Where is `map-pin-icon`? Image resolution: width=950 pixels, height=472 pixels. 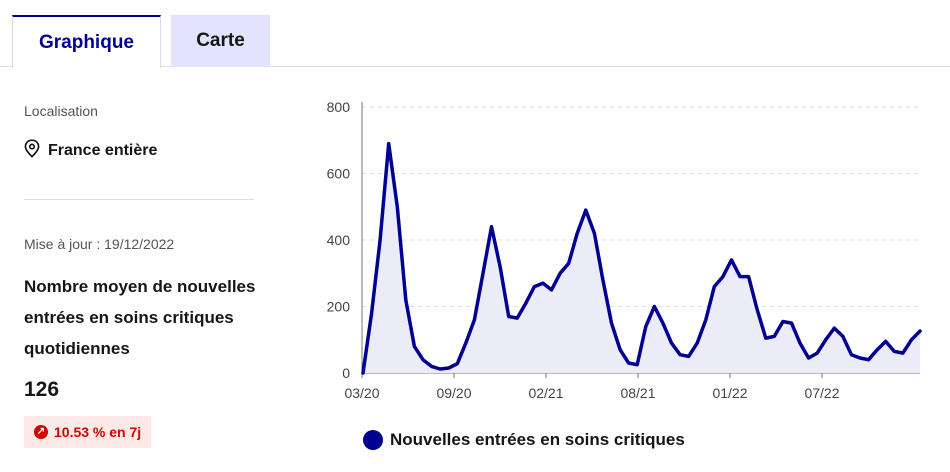
map-pin-icon is located at coordinates (32, 151).